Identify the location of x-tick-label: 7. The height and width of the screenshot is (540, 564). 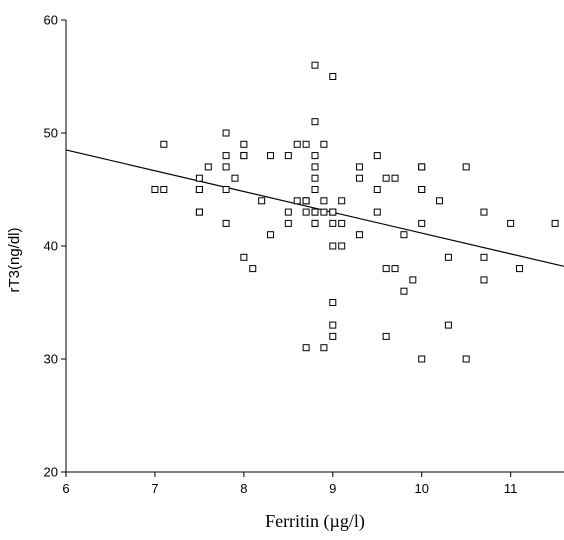
(154, 488).